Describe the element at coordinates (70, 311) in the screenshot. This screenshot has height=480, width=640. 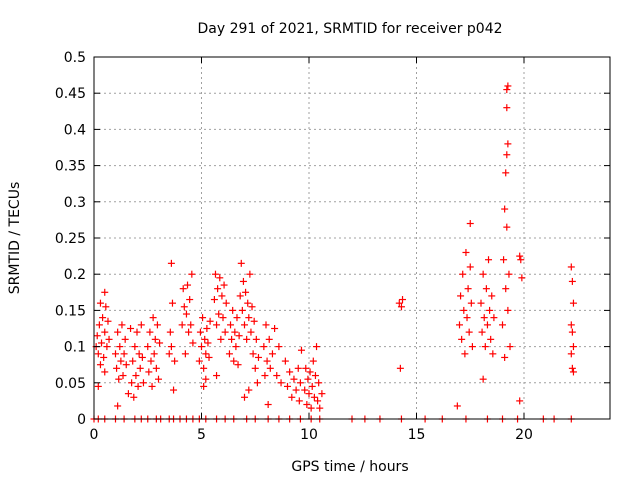
I see `y-tick-label: 0.15` at that location.